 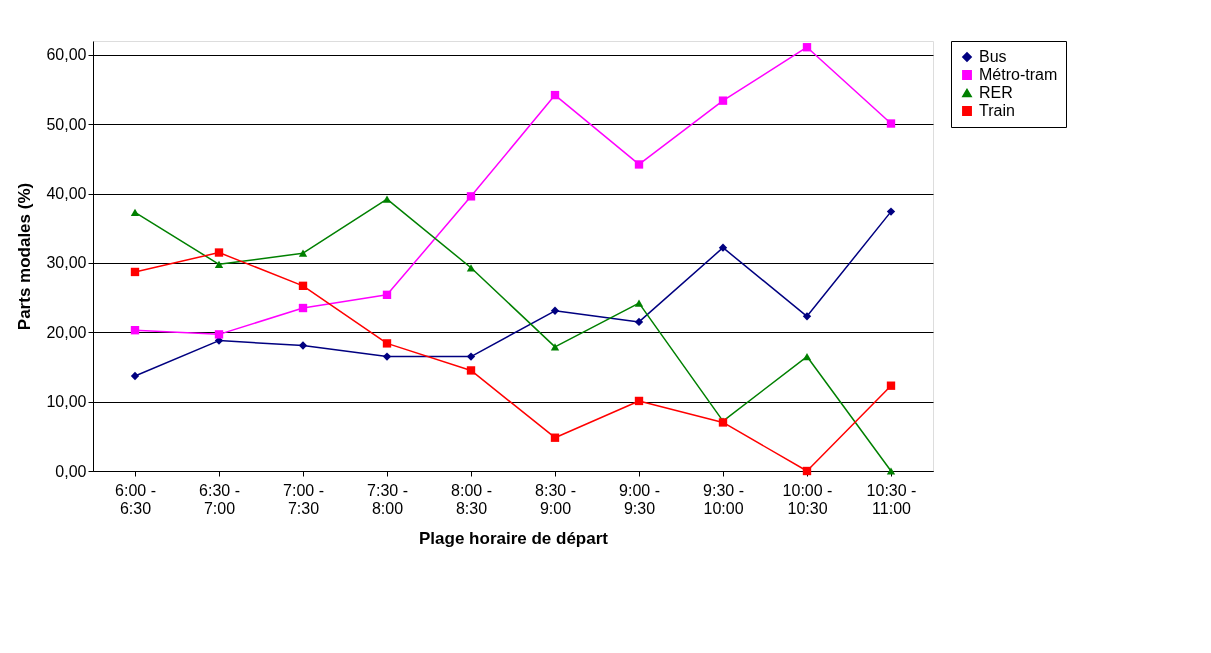 I want to click on x-tick-label: 6:30 - 7:00, so click(x=219, y=499).